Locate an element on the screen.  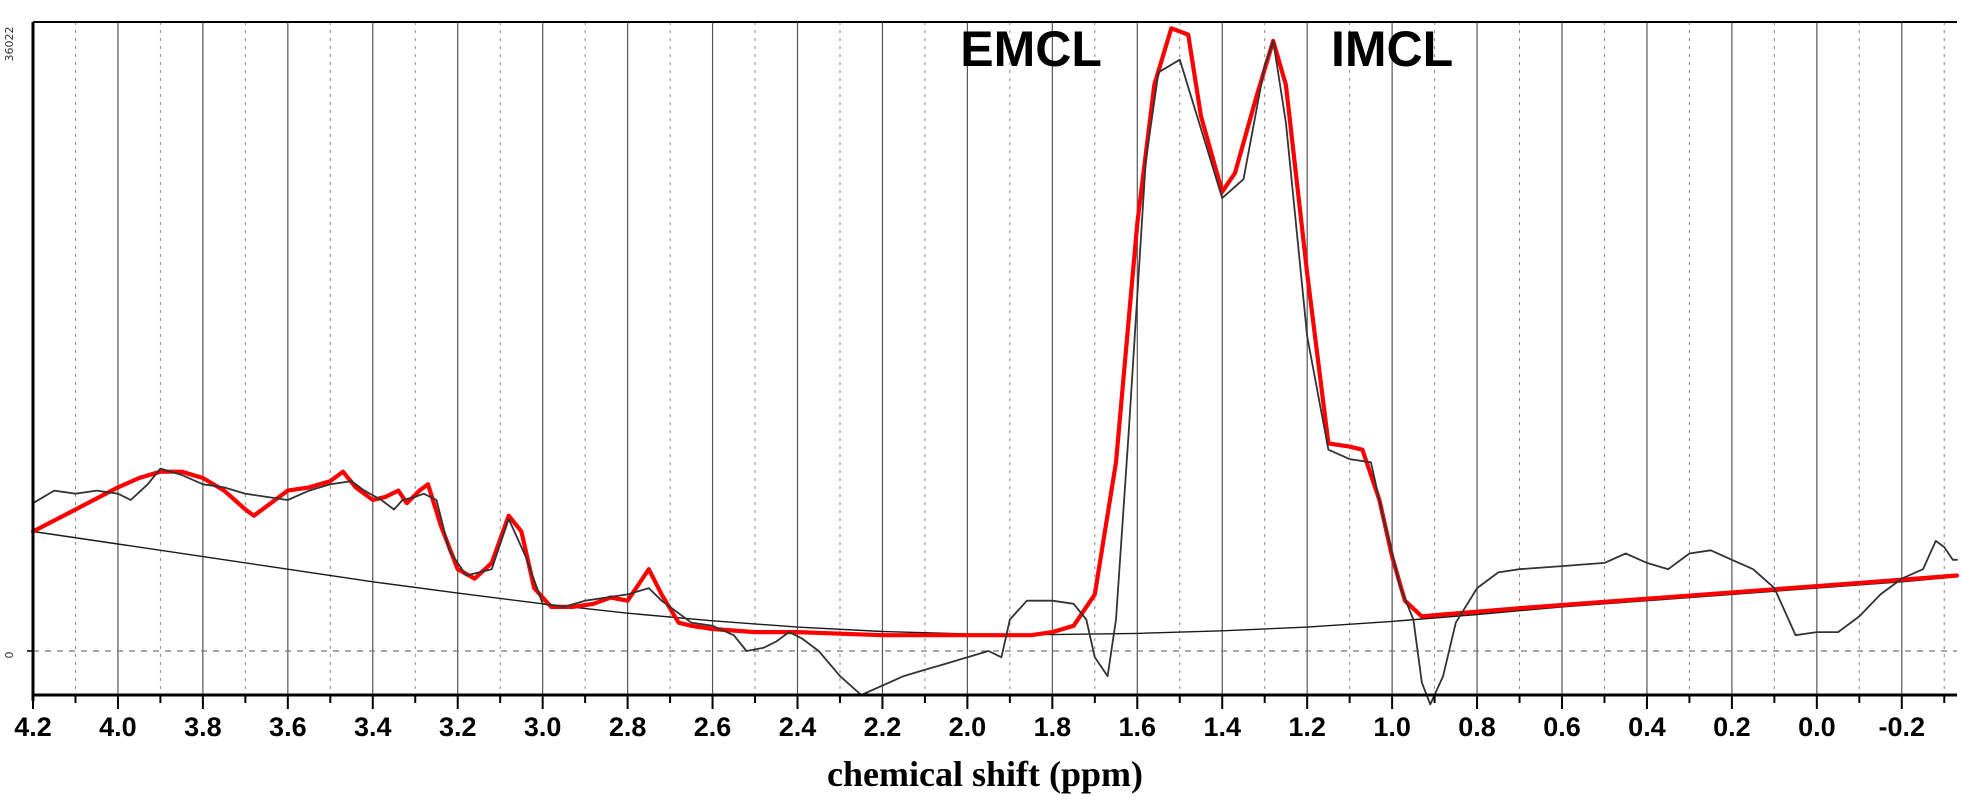
x-ticks is located at coordinates (989, 702).